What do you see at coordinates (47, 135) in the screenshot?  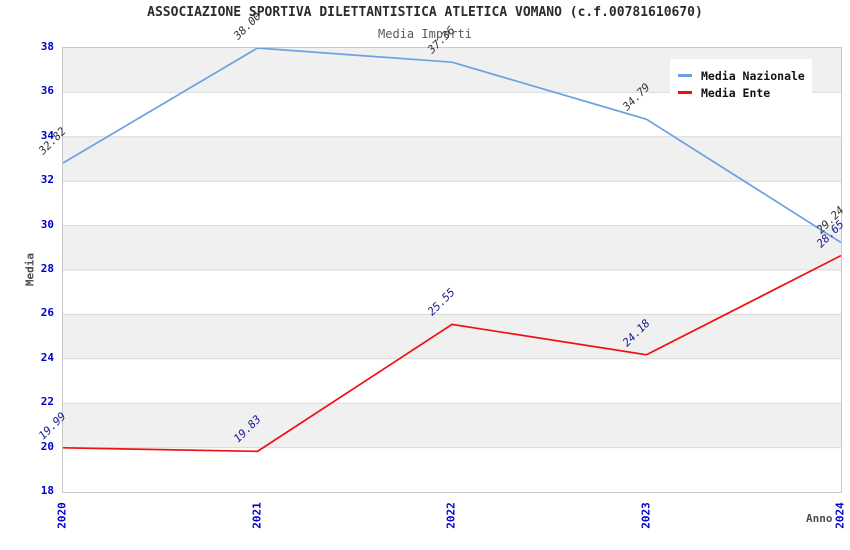 I see `y-tick-label: 34` at bounding box center [47, 135].